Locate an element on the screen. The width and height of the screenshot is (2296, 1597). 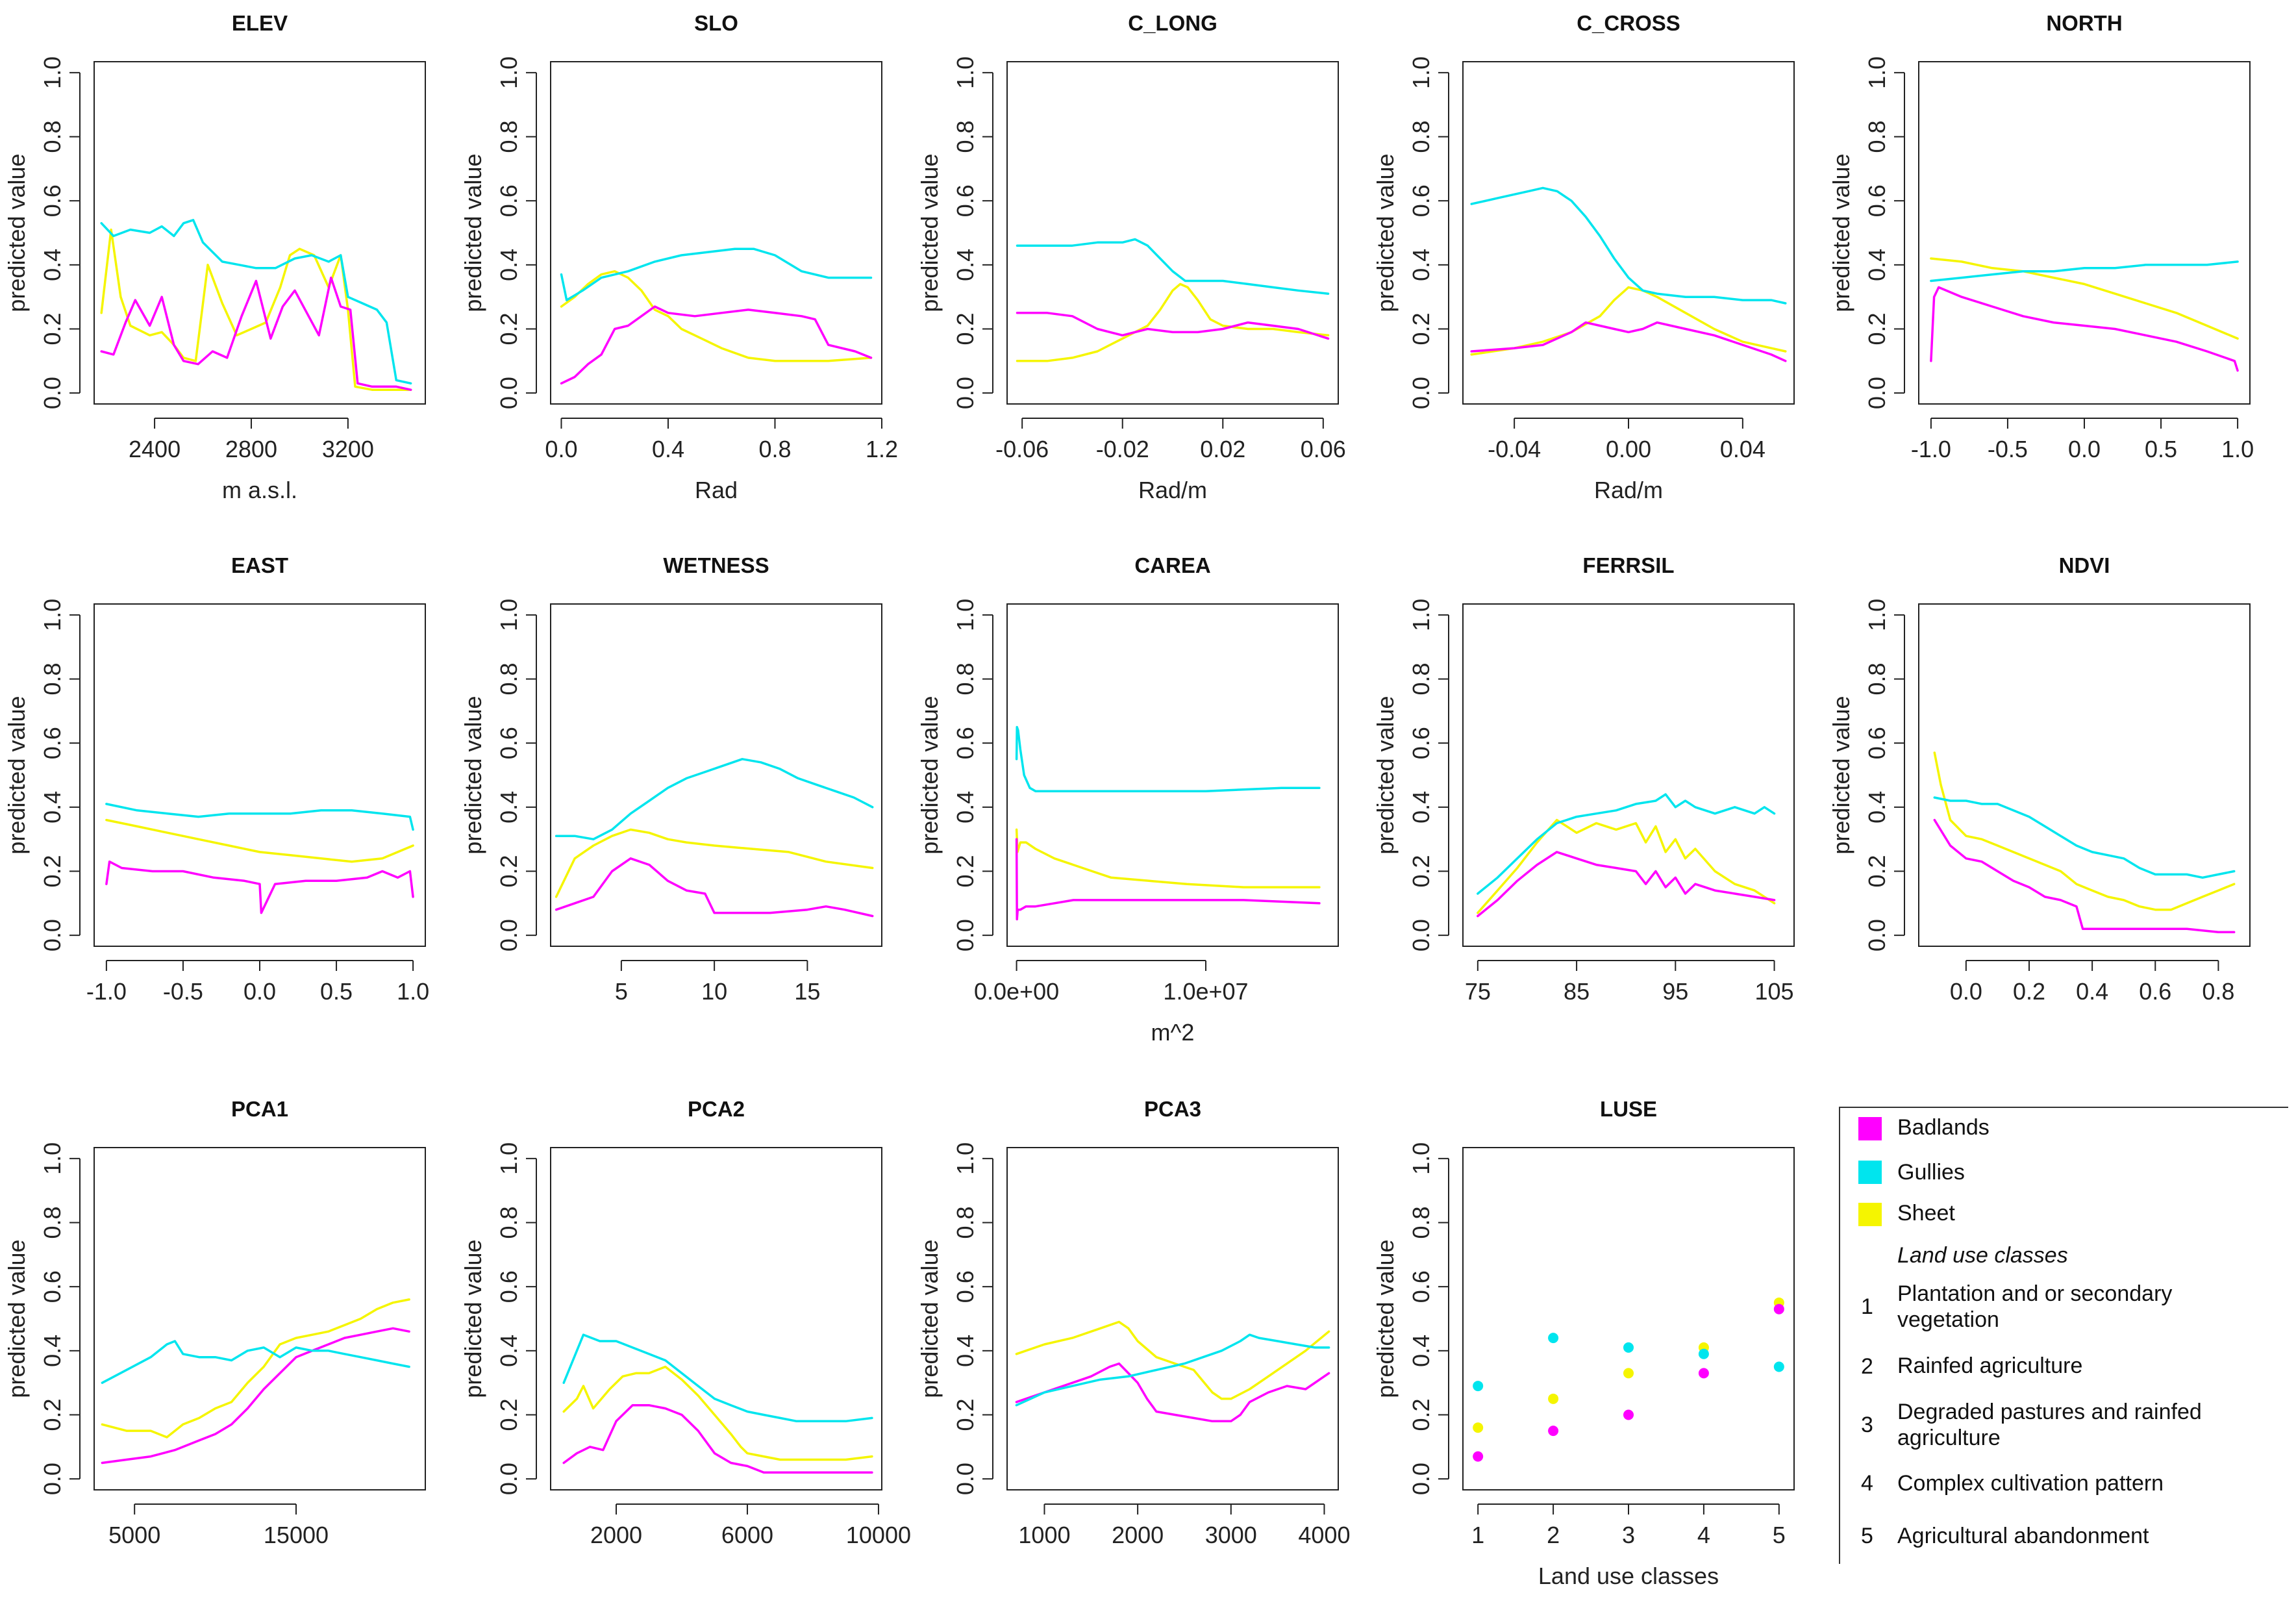
x-axis: 75 85 95 105 is located at coordinates (1630, 983).